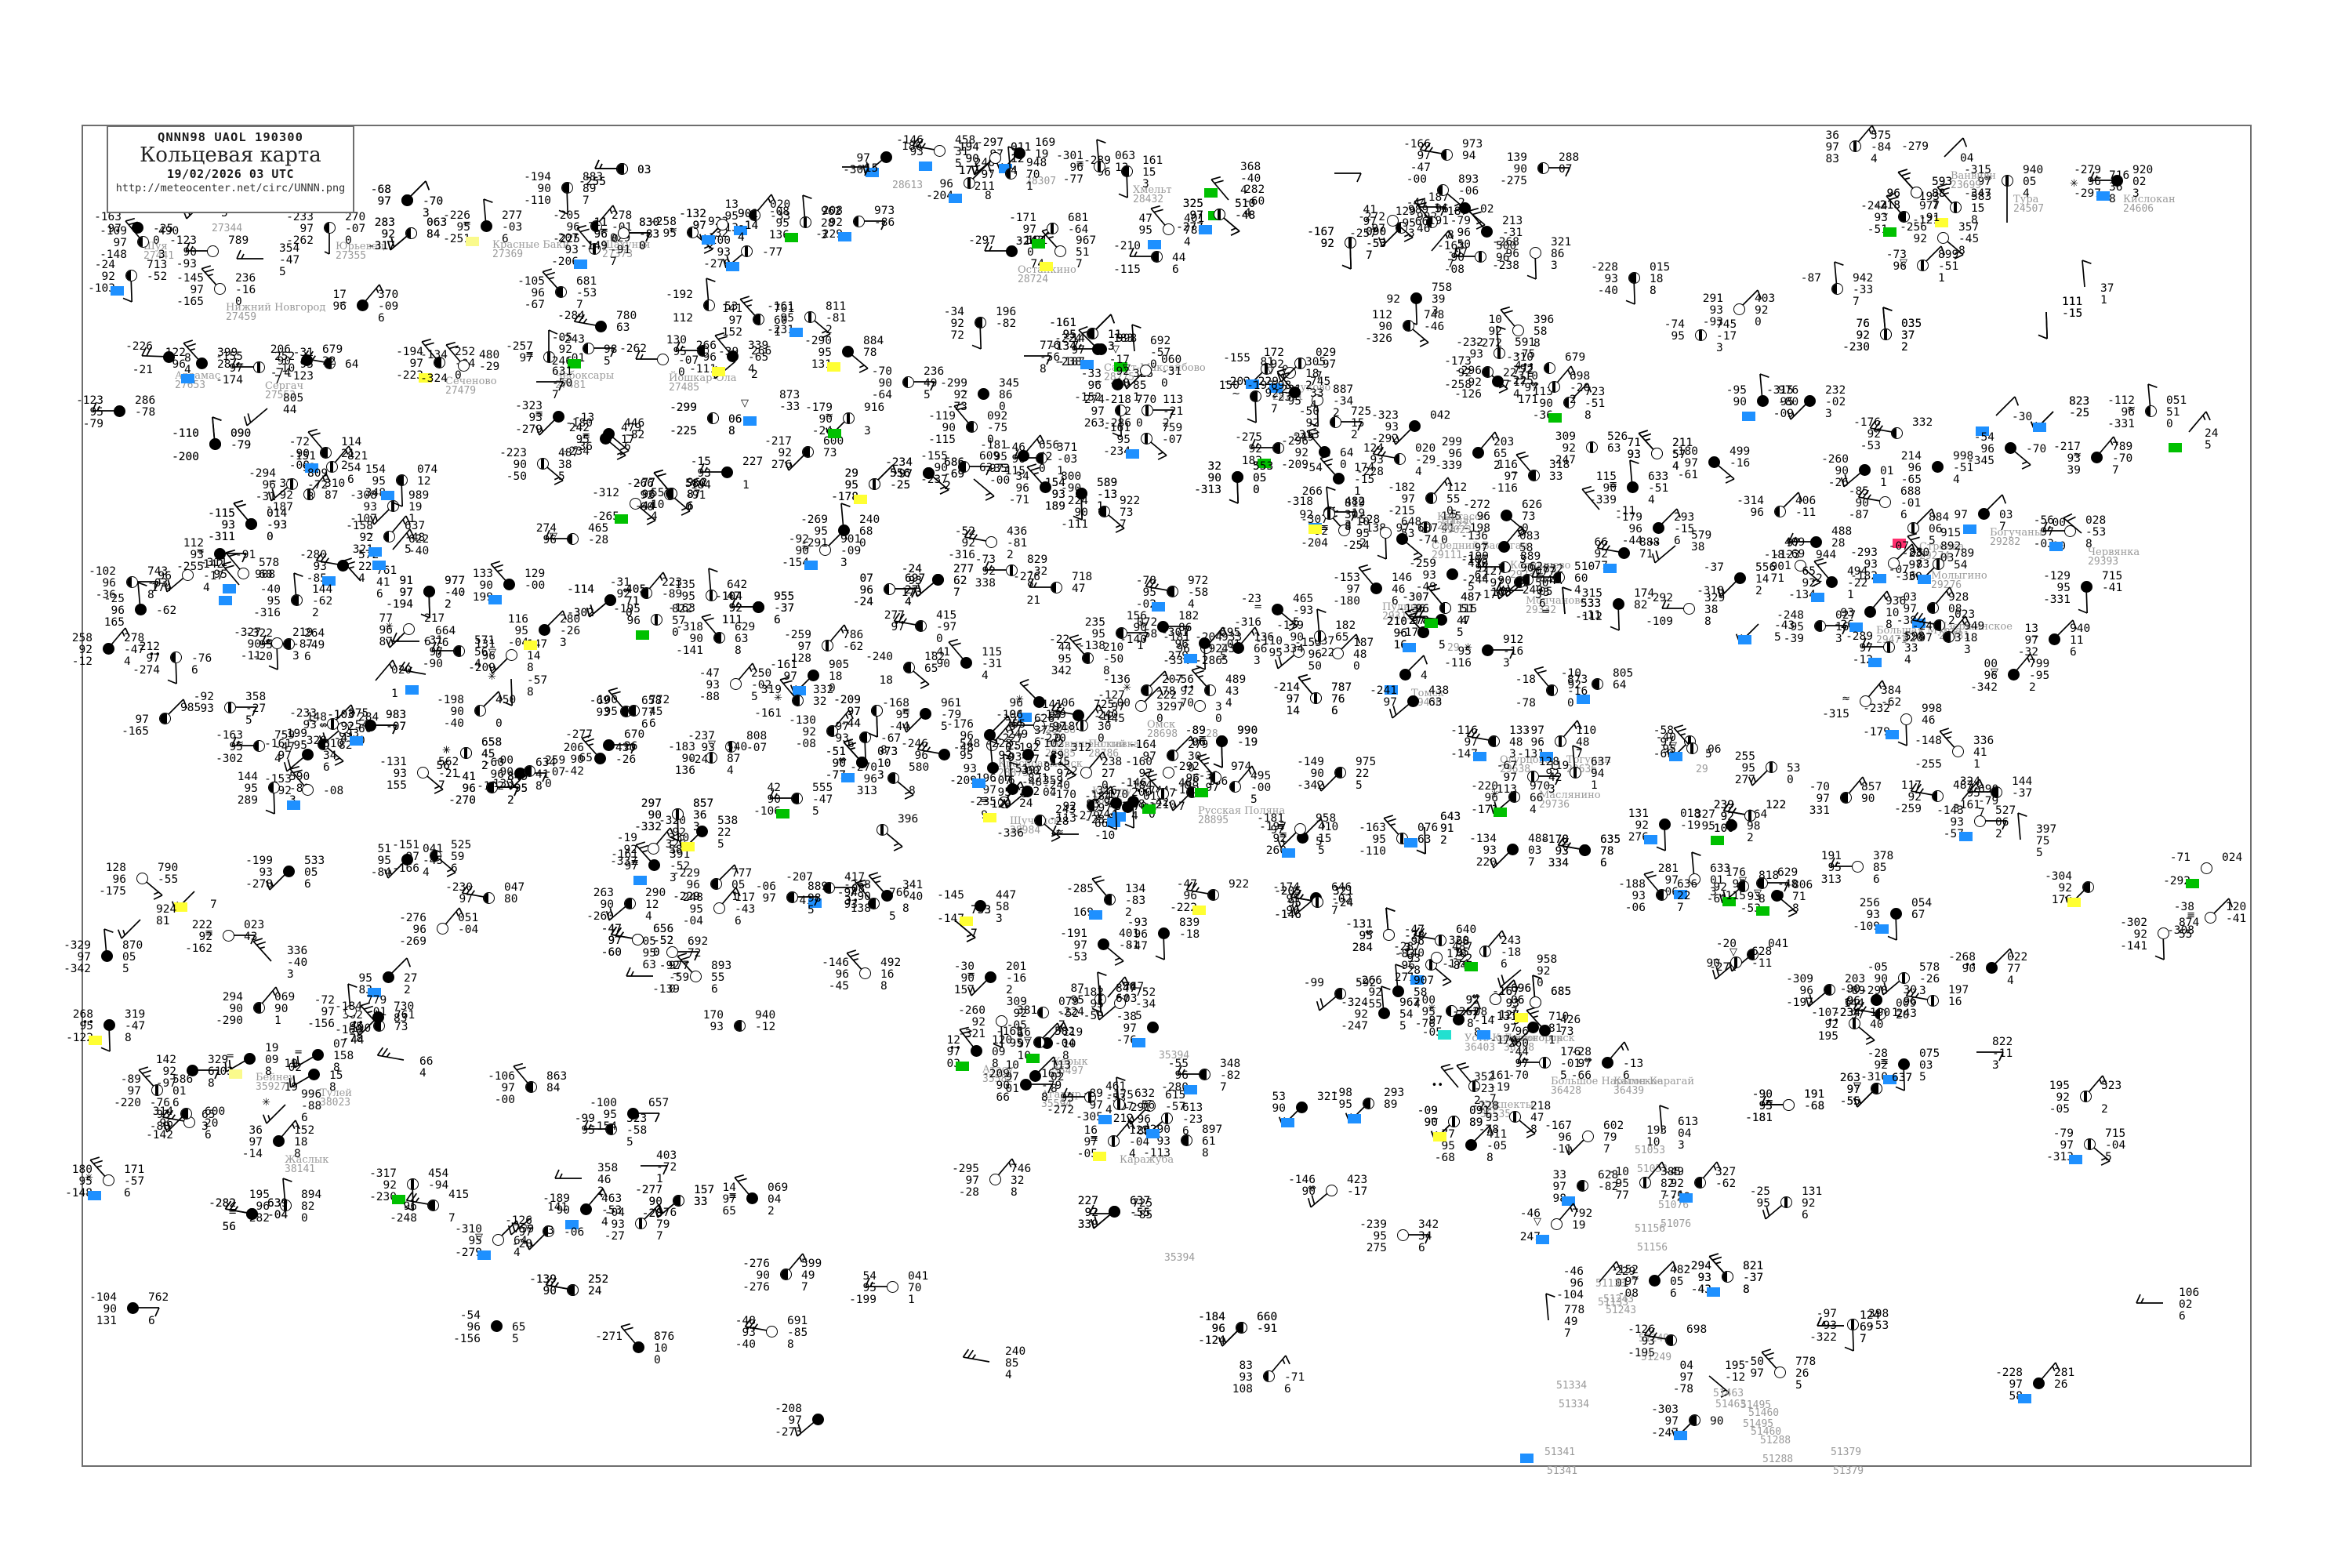  Describe the element at coordinates (1464, 621) in the screenshot. I see `pressure-tendency-field: 47` at that location.